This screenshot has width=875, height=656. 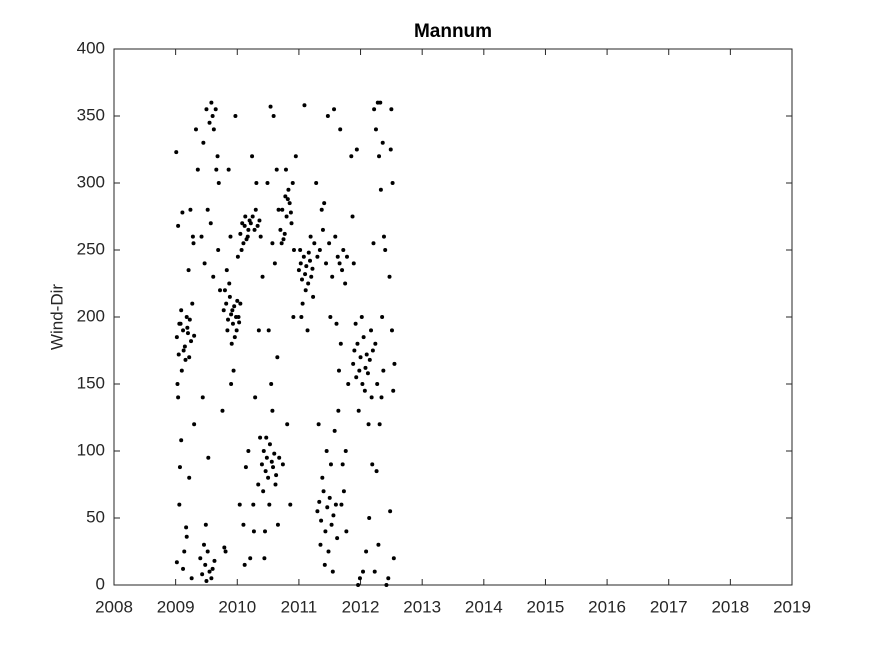 What do you see at coordinates (607, 606) in the screenshot?
I see `x-tick-label: 2016` at bounding box center [607, 606].